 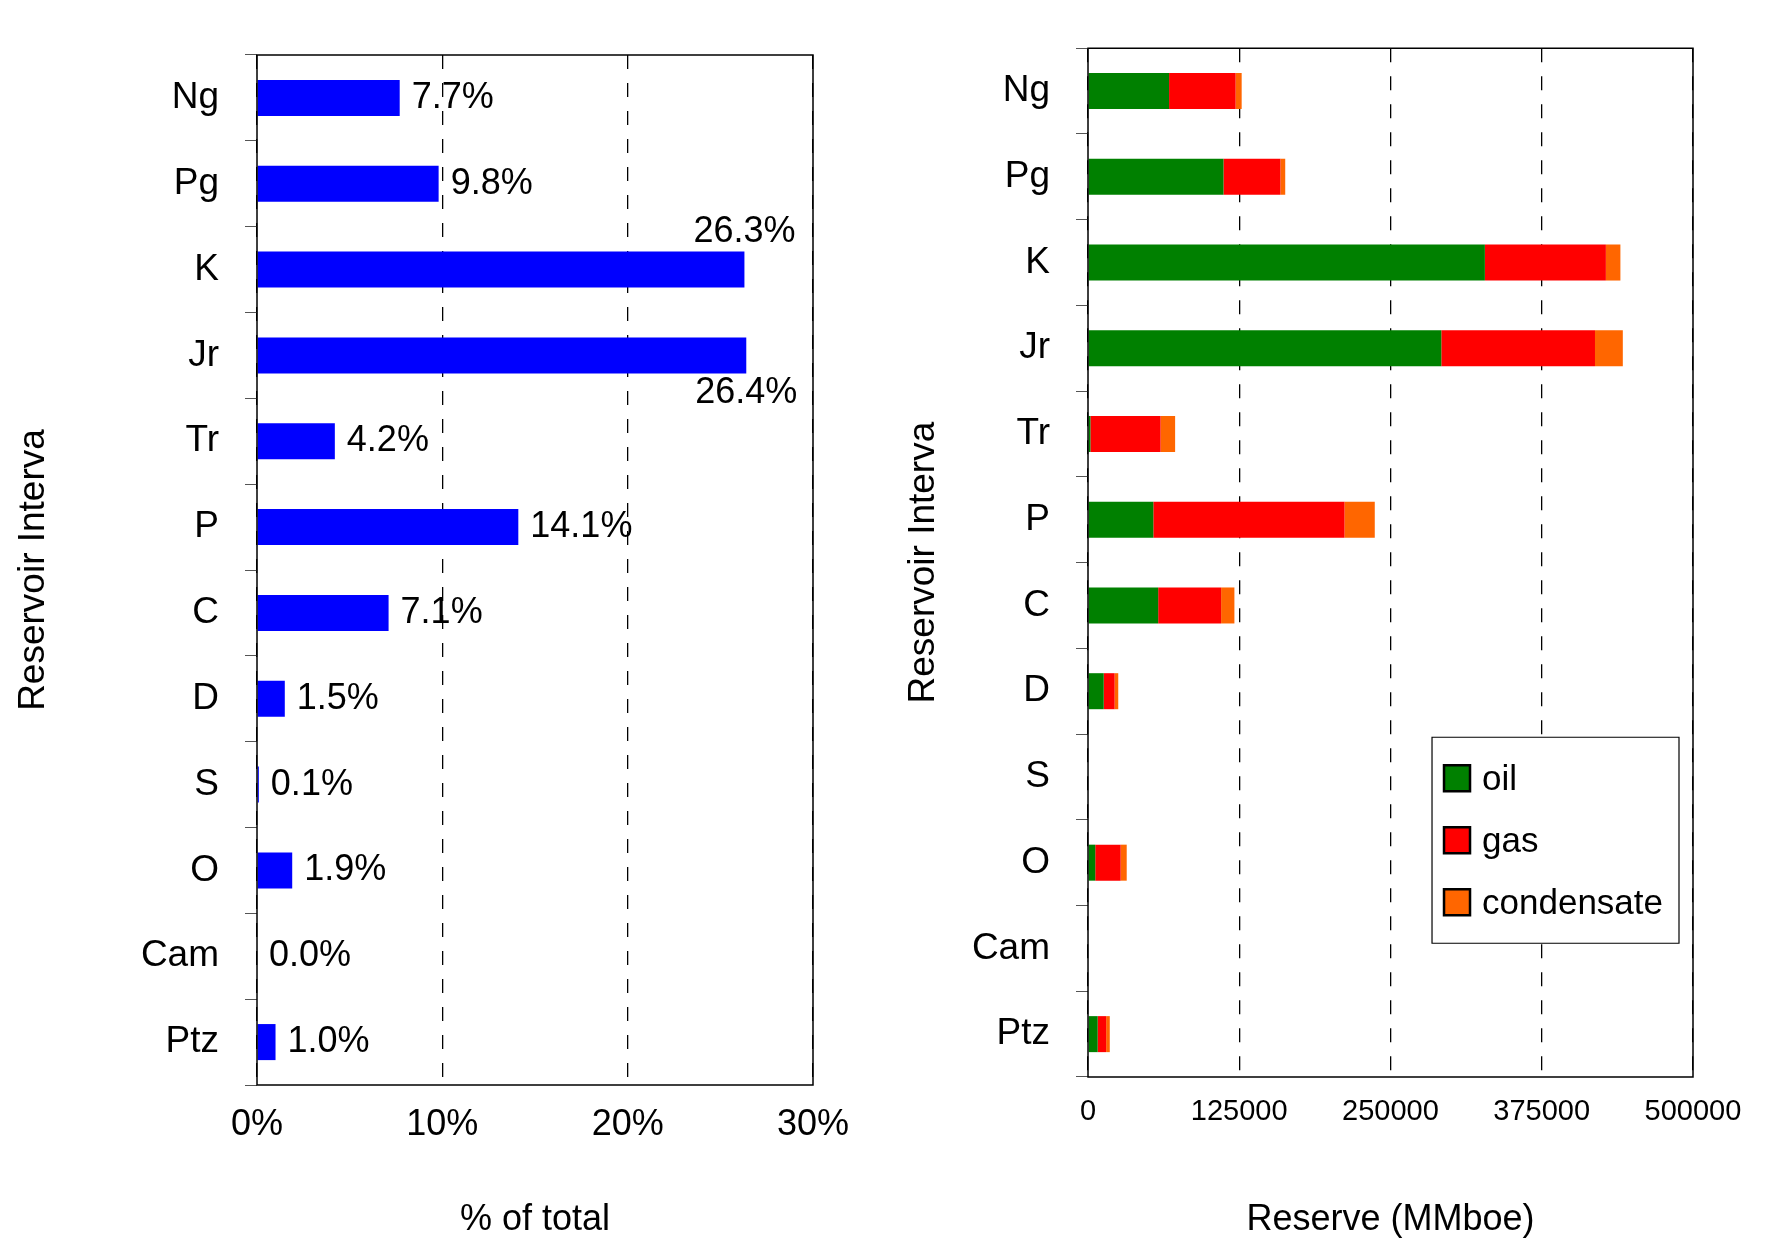 I want to click on data-label: 26.4%, so click(x=746, y=391).